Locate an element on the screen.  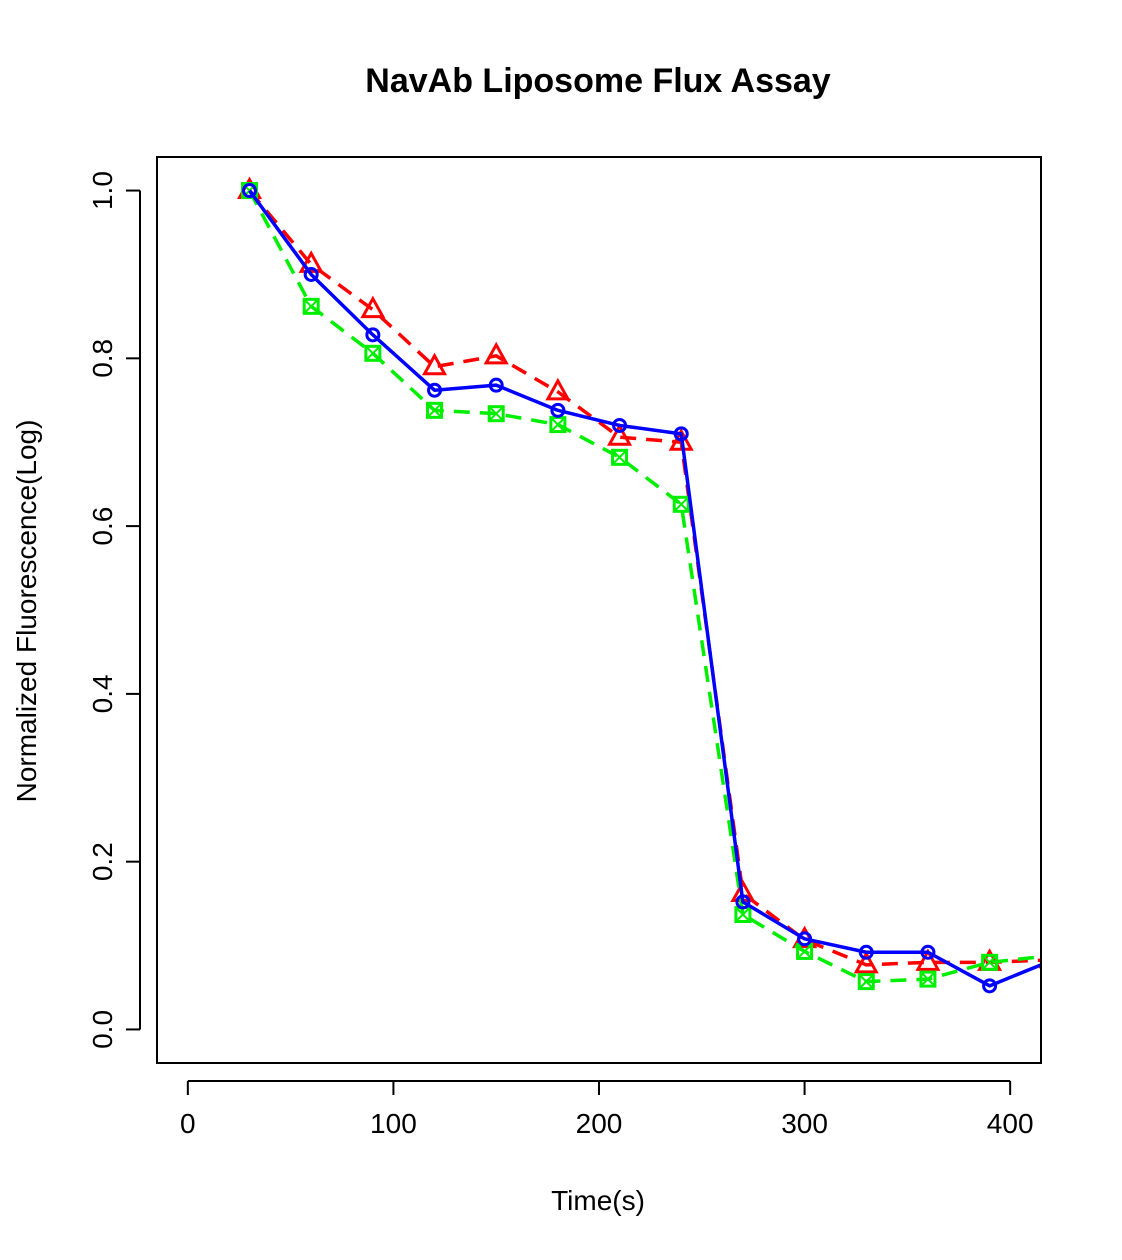
x-tick-label: 100 is located at coordinates (393, 1123).